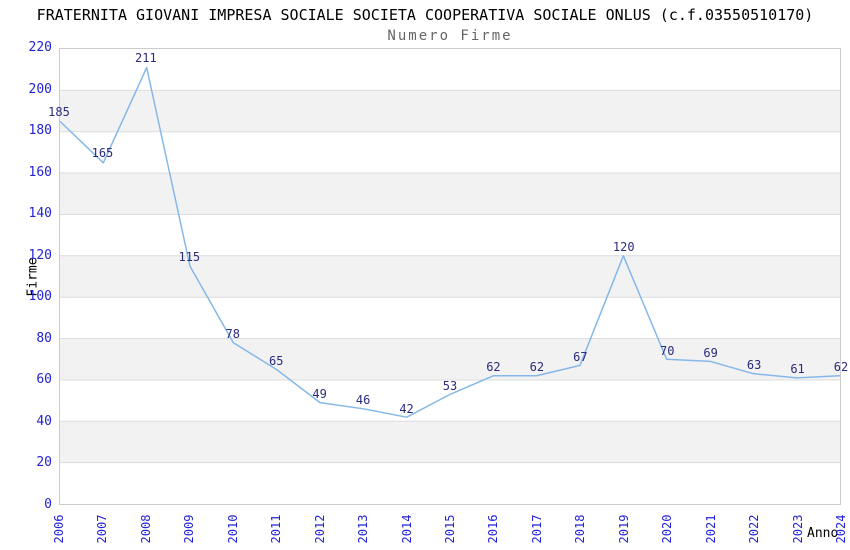 The width and height of the screenshot is (850, 550). Describe the element at coordinates (406, 529) in the screenshot. I see `x-tick-label: 2014` at that location.